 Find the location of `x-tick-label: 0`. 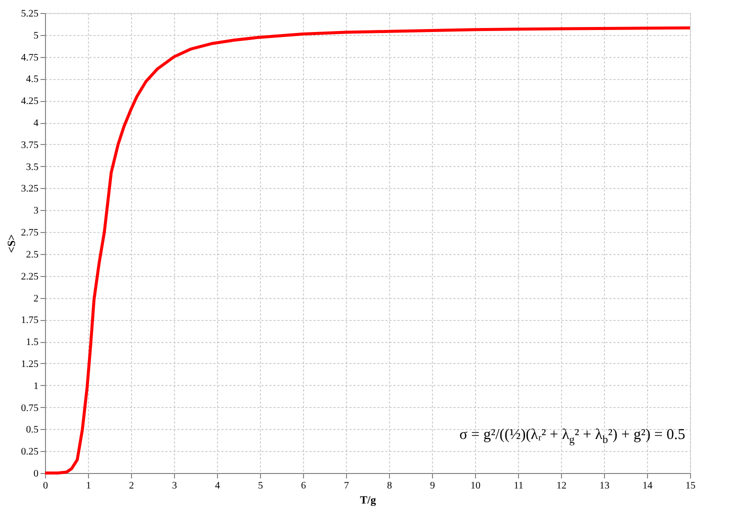

x-tick-label: 0 is located at coordinates (45, 486).